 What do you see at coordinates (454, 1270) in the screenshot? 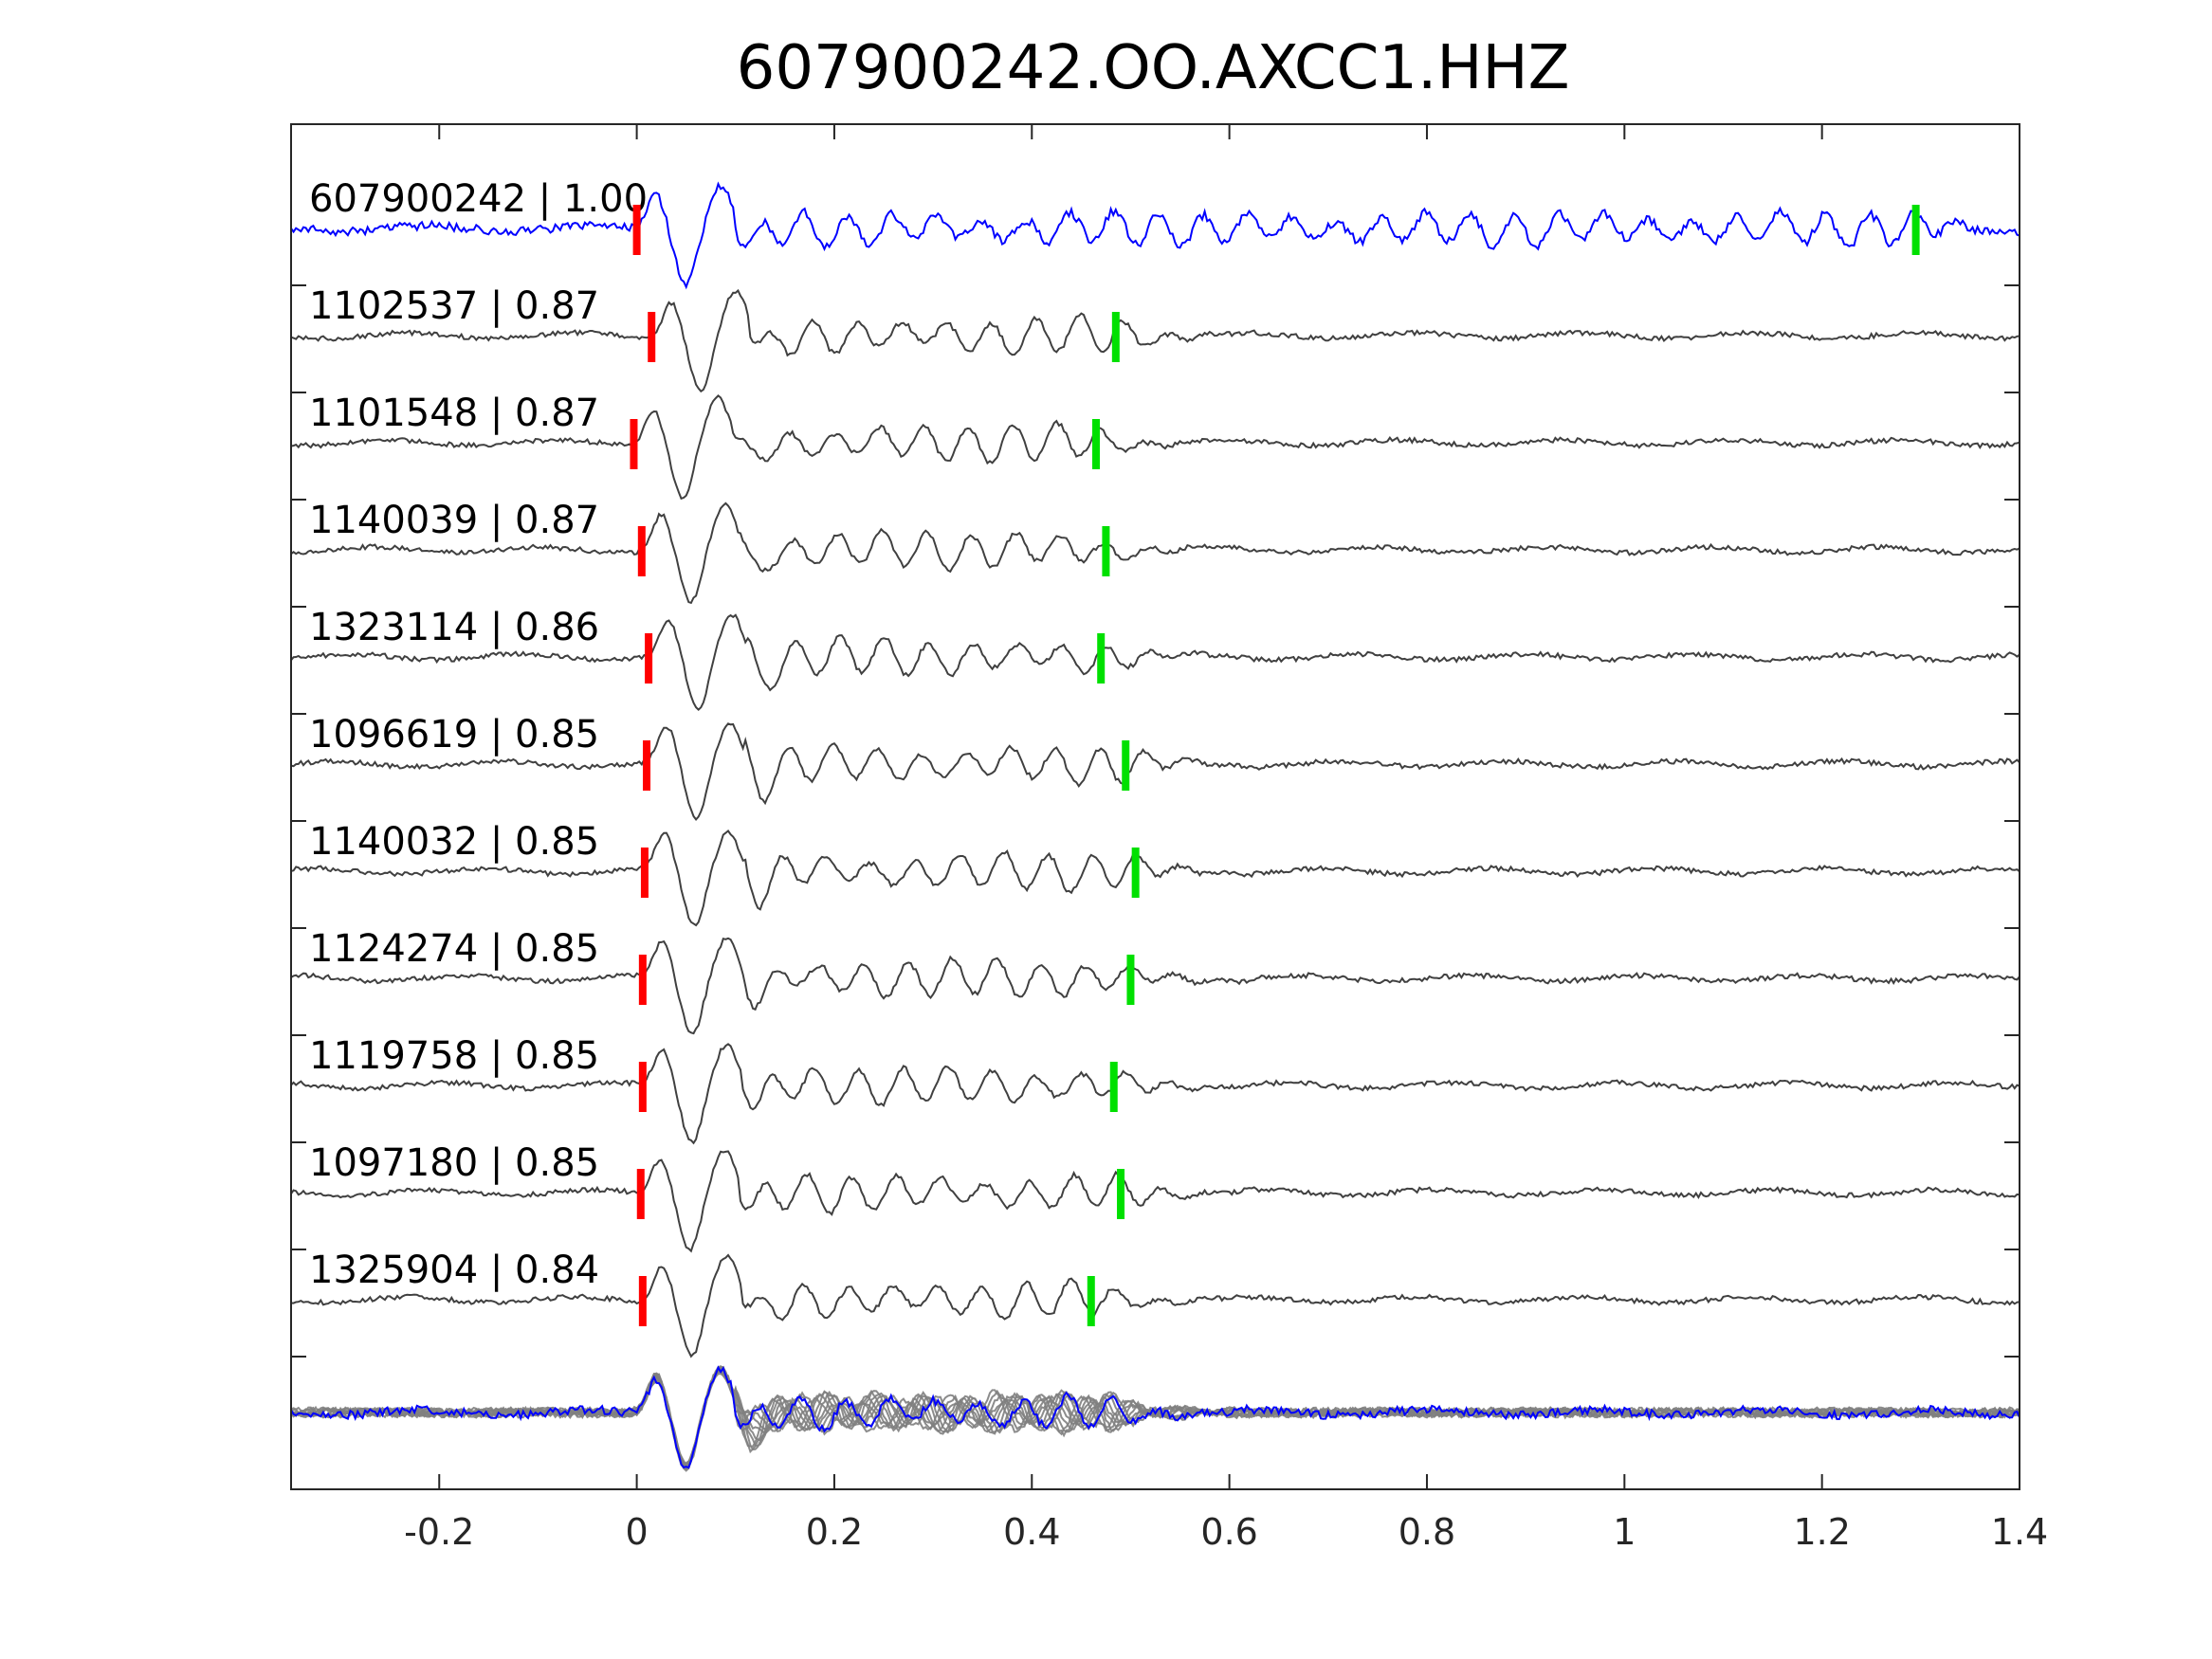
I see `trace-label-1325904: 1325904 | 0.84` at bounding box center [454, 1270].